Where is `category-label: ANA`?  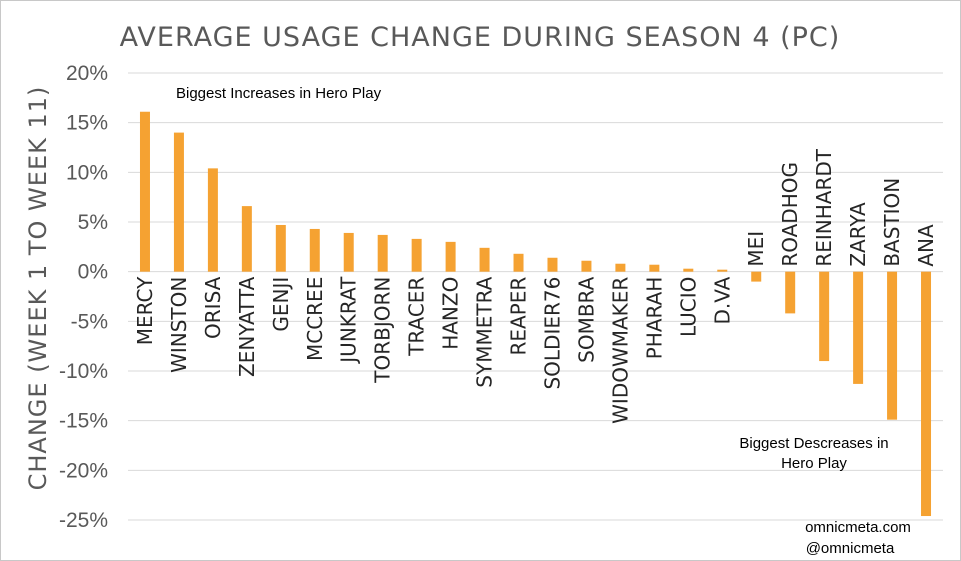 category-label: ANA is located at coordinates (926, 245).